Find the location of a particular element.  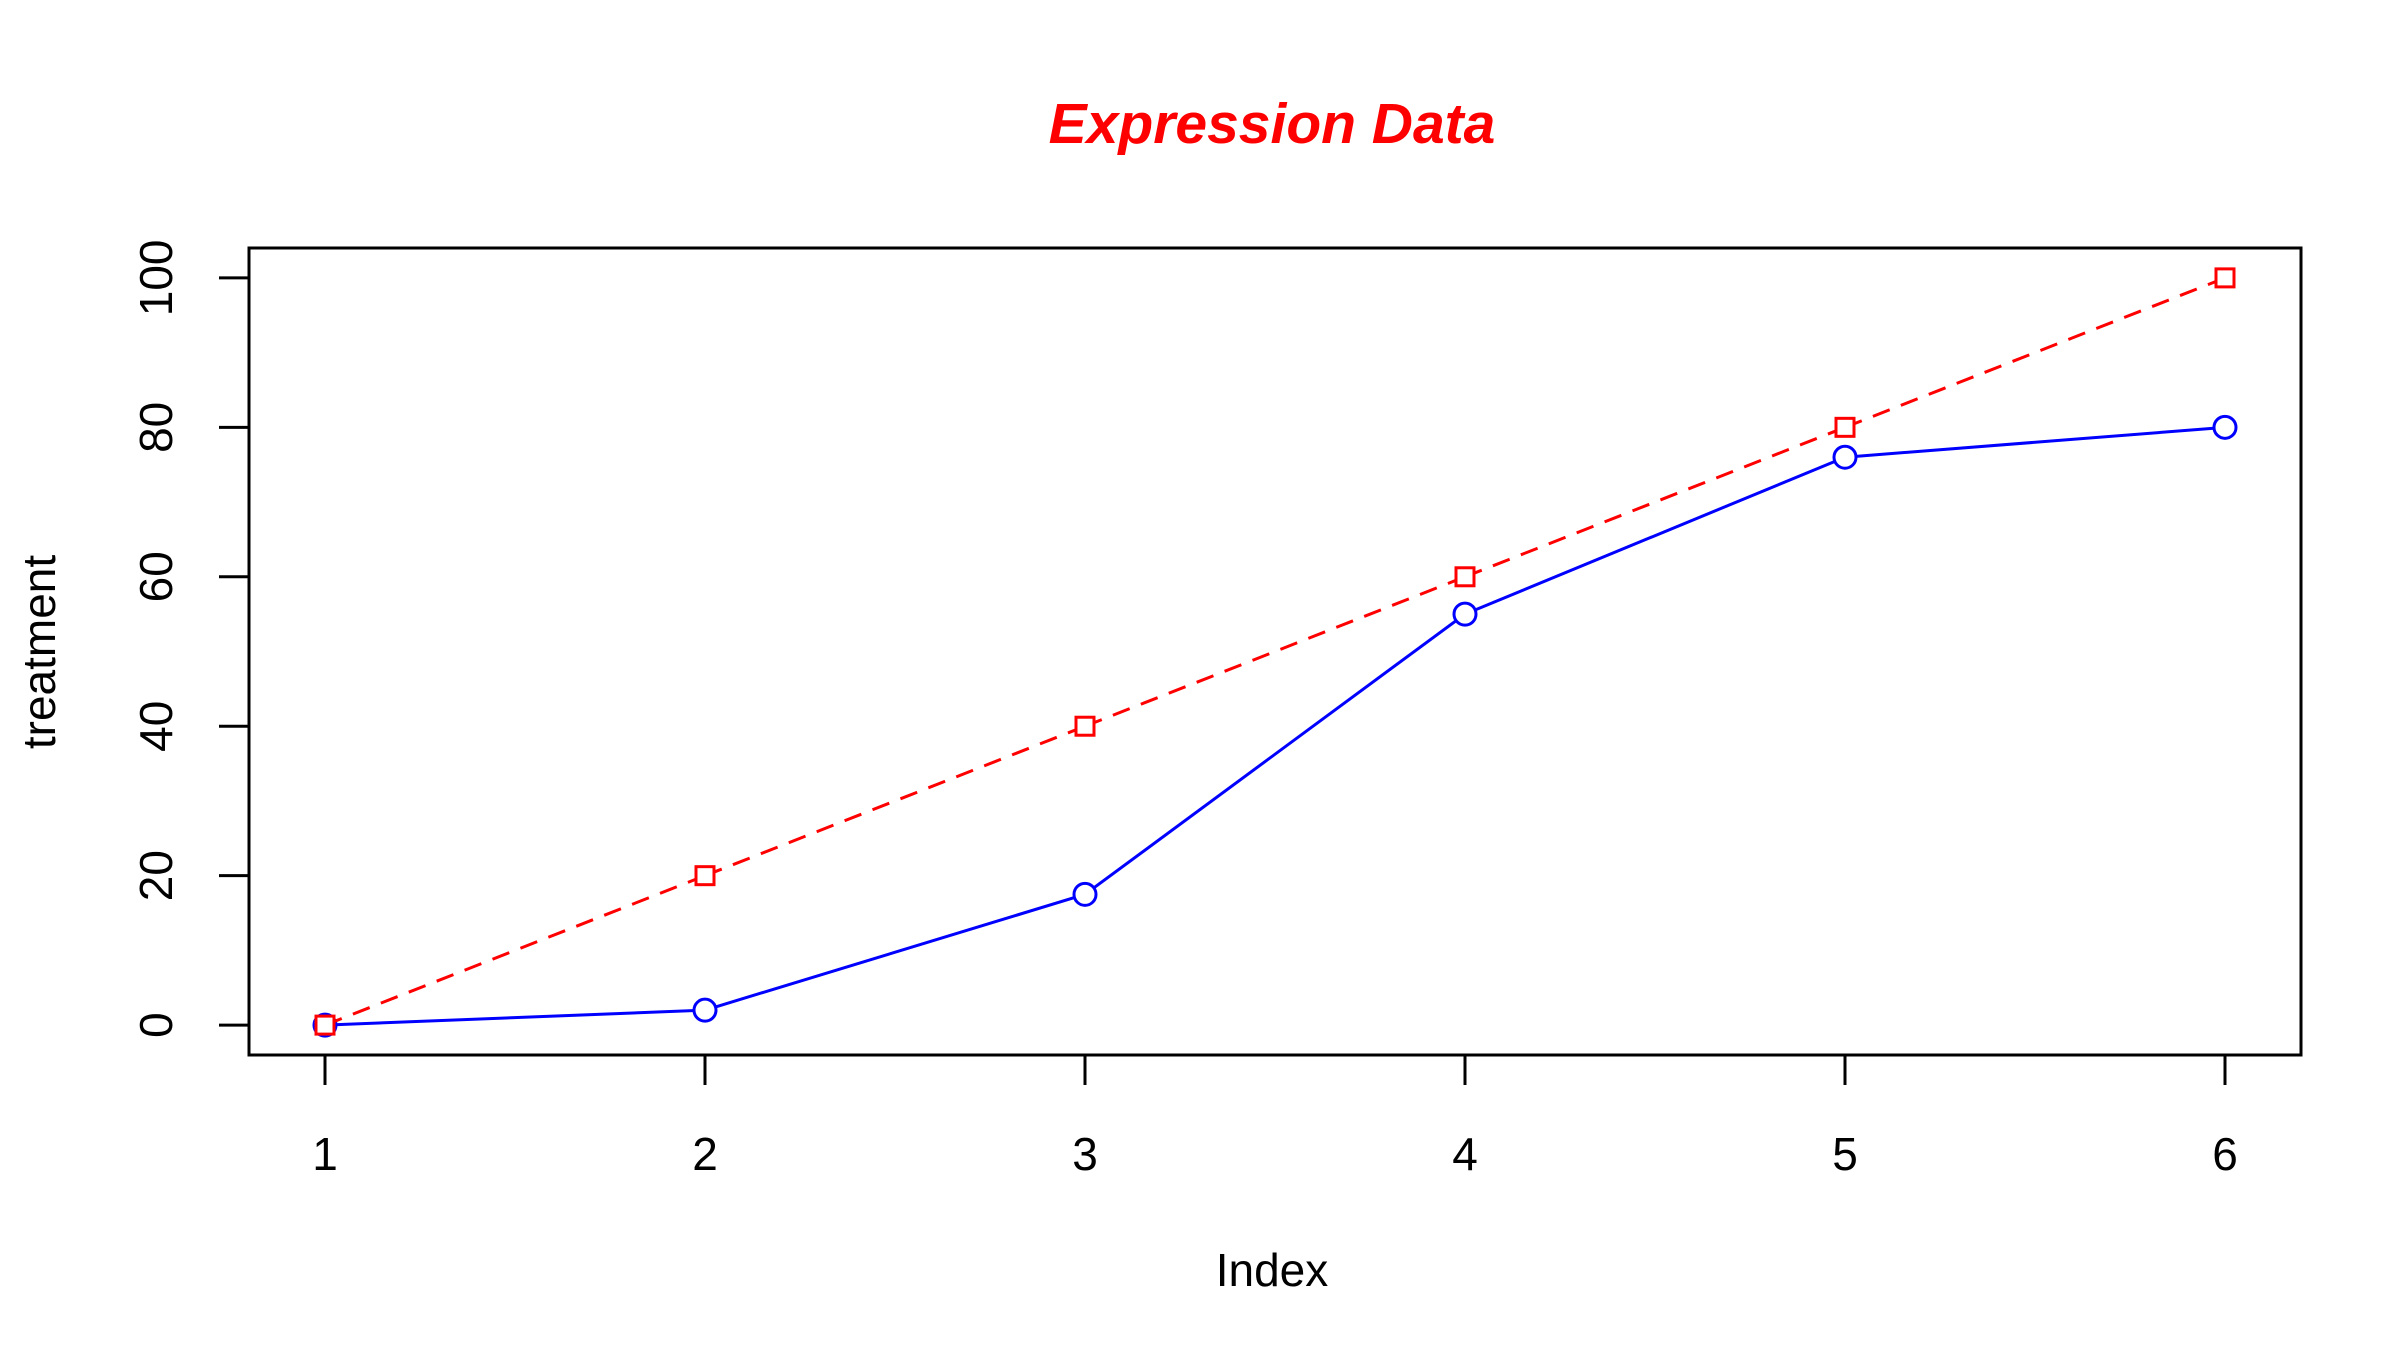

y-tick-label: 60 is located at coordinates (156, 576).